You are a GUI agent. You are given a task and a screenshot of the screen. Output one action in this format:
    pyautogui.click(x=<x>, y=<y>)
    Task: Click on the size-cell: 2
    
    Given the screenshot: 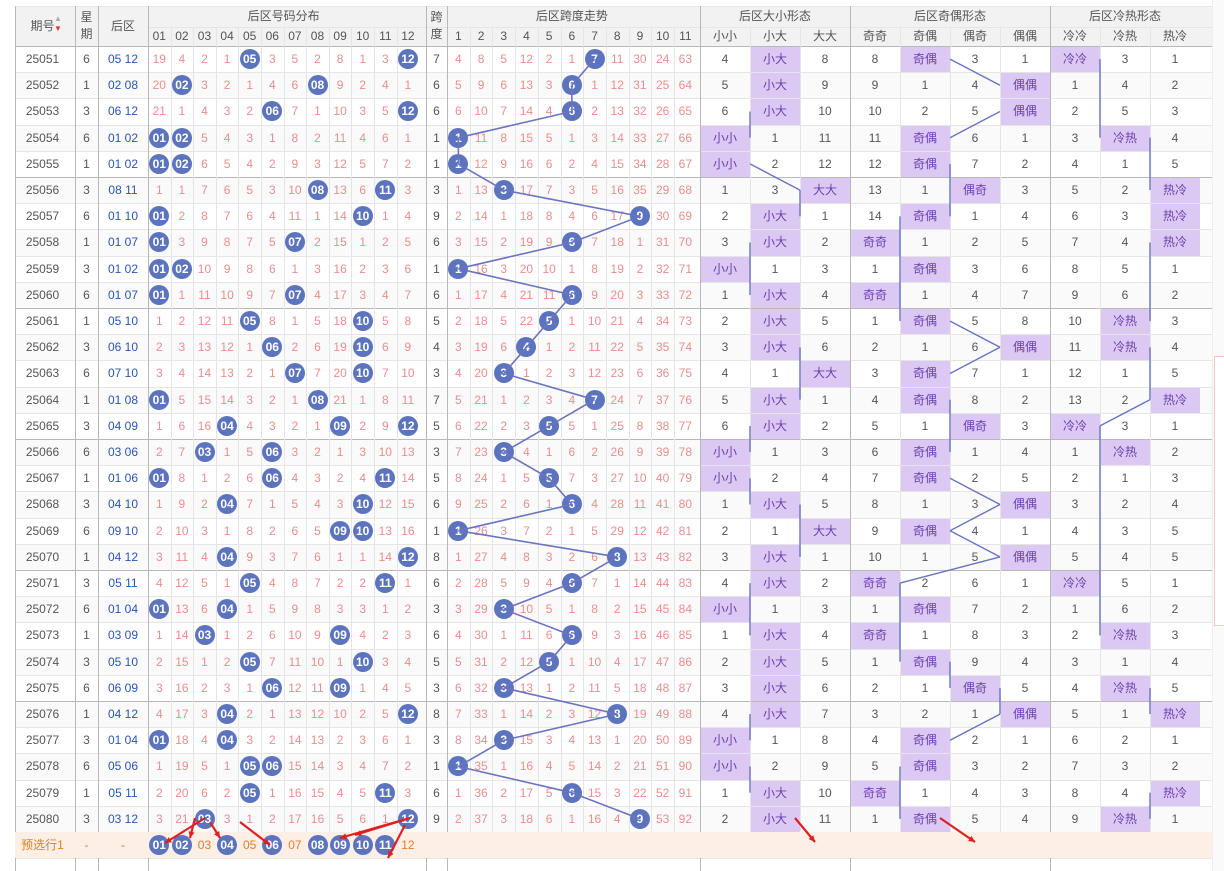 What is the action you would take?
    pyautogui.click(x=725, y=321)
    